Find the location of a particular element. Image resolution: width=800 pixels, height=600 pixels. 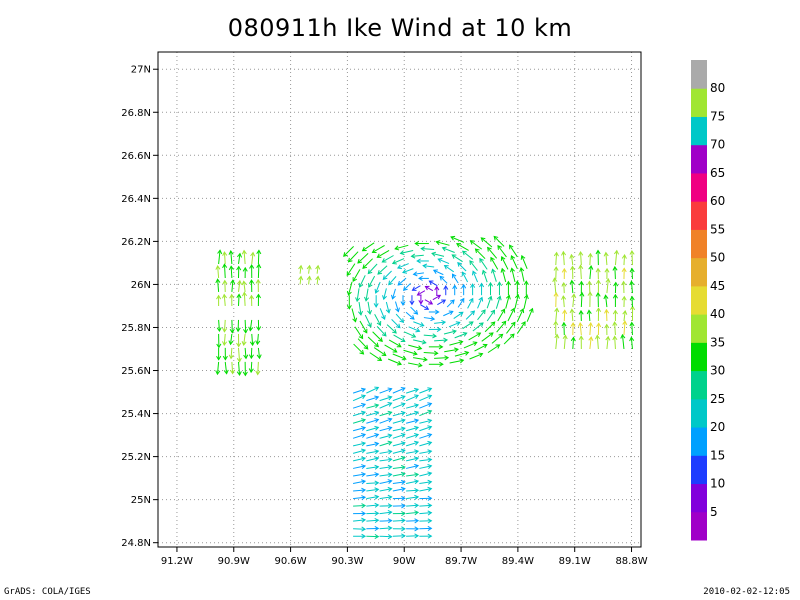

x-tick-label: 89.7W is located at coordinates (461, 561).